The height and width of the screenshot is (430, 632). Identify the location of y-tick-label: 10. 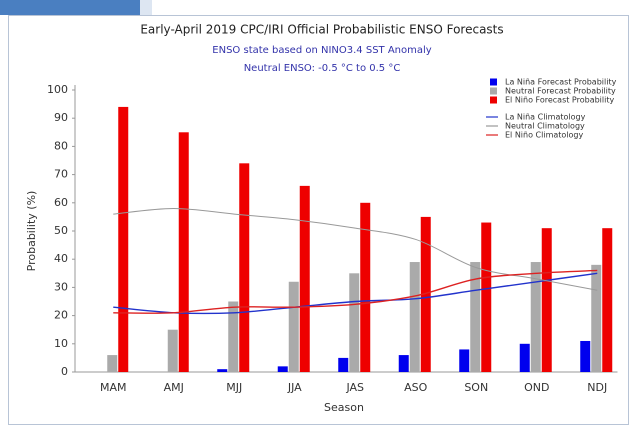
(61, 343).